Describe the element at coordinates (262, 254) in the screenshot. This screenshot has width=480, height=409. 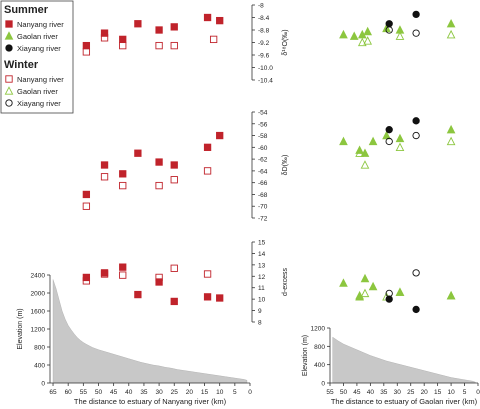
I see `y-tick-label: 14` at that location.